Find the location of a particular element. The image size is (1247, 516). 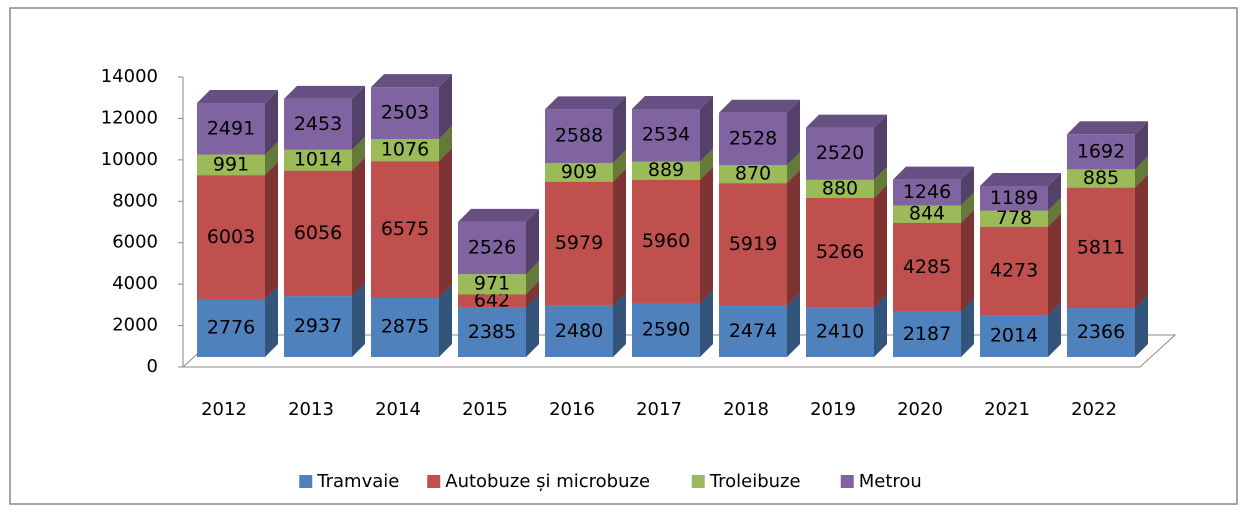

data-label: 2503 is located at coordinates (405, 113).